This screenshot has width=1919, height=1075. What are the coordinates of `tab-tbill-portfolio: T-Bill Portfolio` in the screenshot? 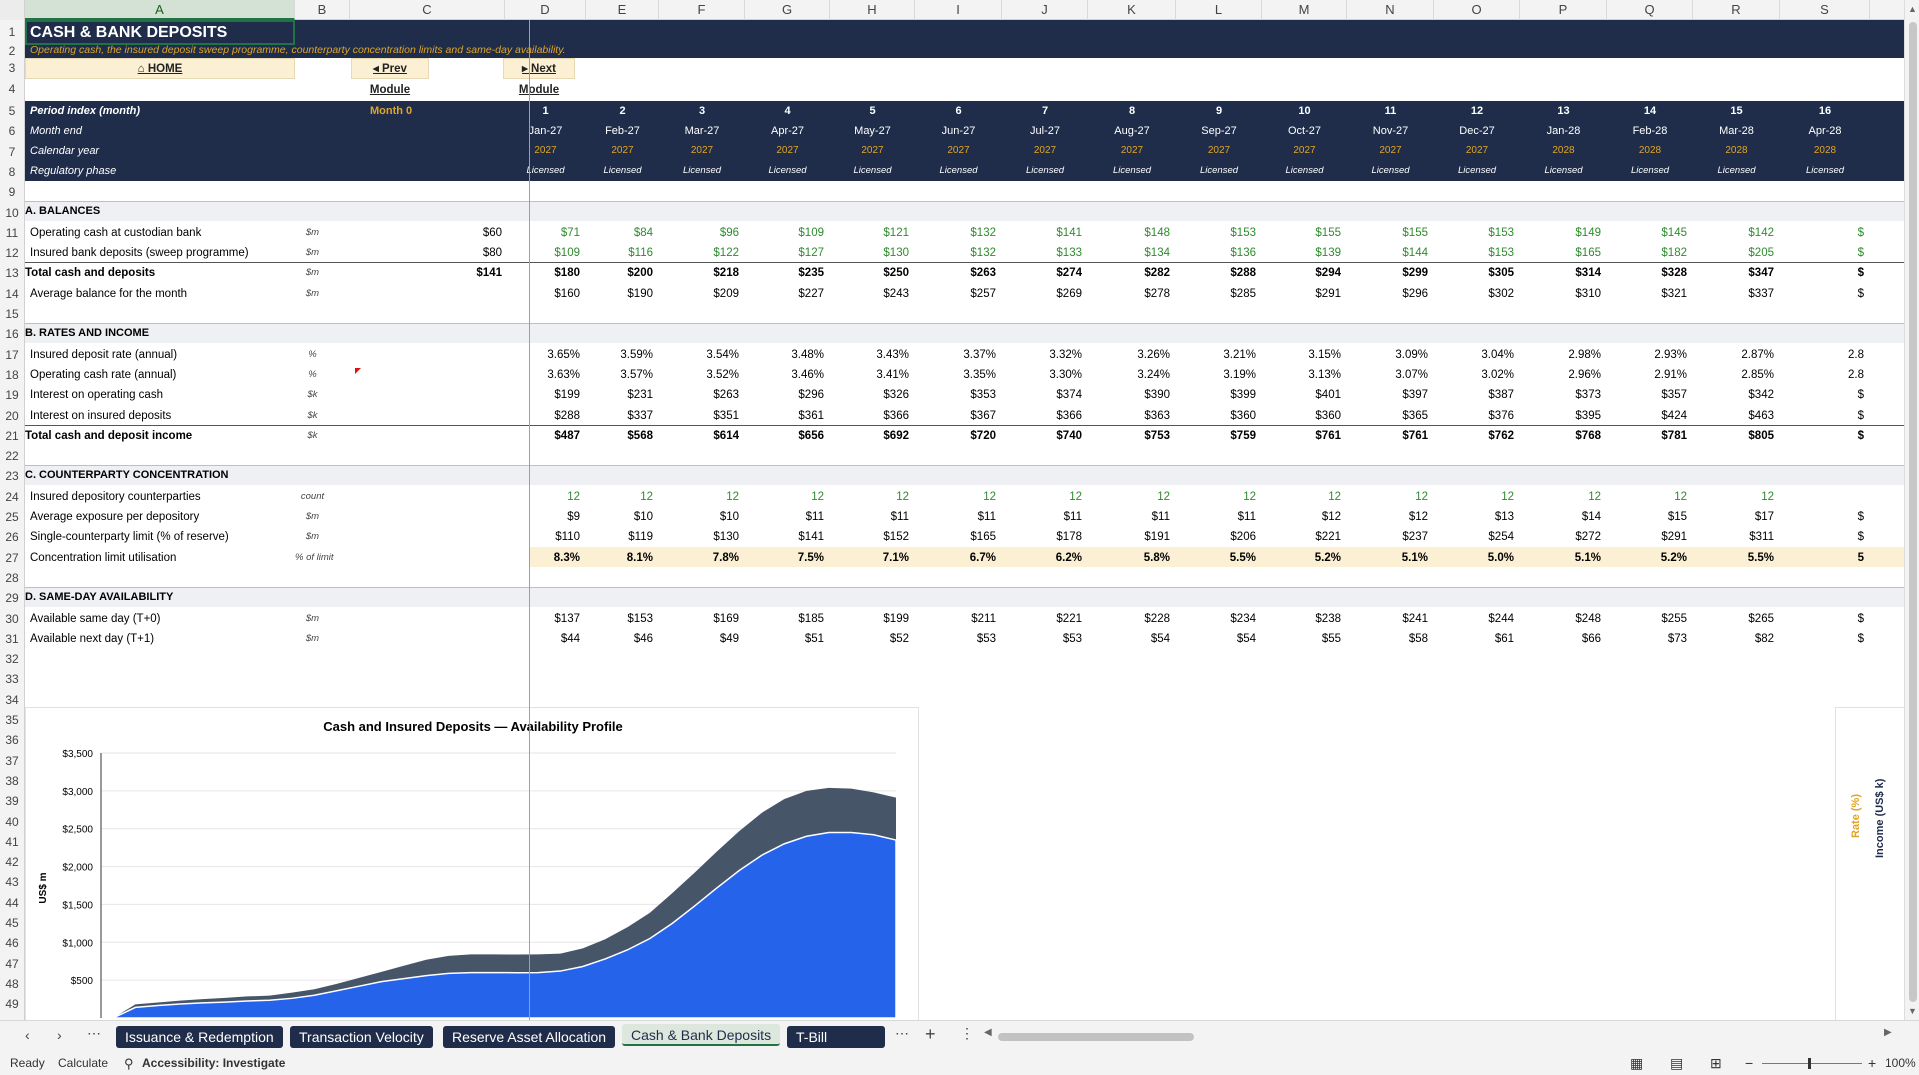 It's located at (836, 1037).